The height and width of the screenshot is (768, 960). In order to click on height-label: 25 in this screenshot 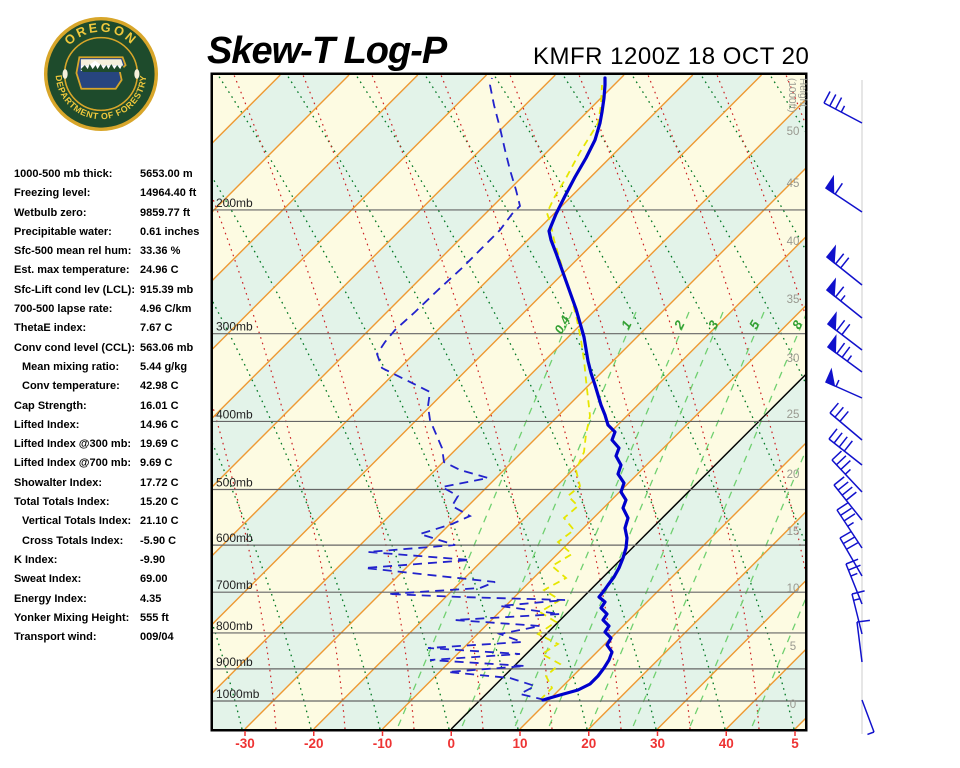, I will do `click(793, 415)`.